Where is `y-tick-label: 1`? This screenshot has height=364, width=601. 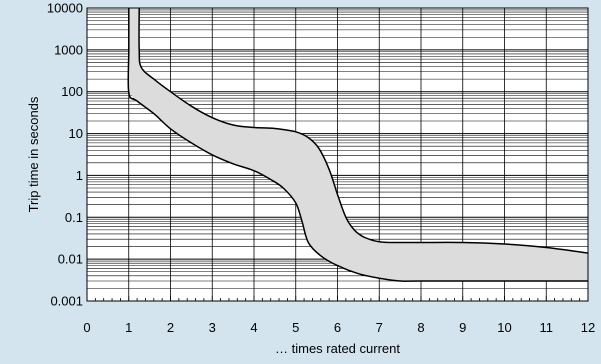
y-tick-label: 1 is located at coordinates (79, 175).